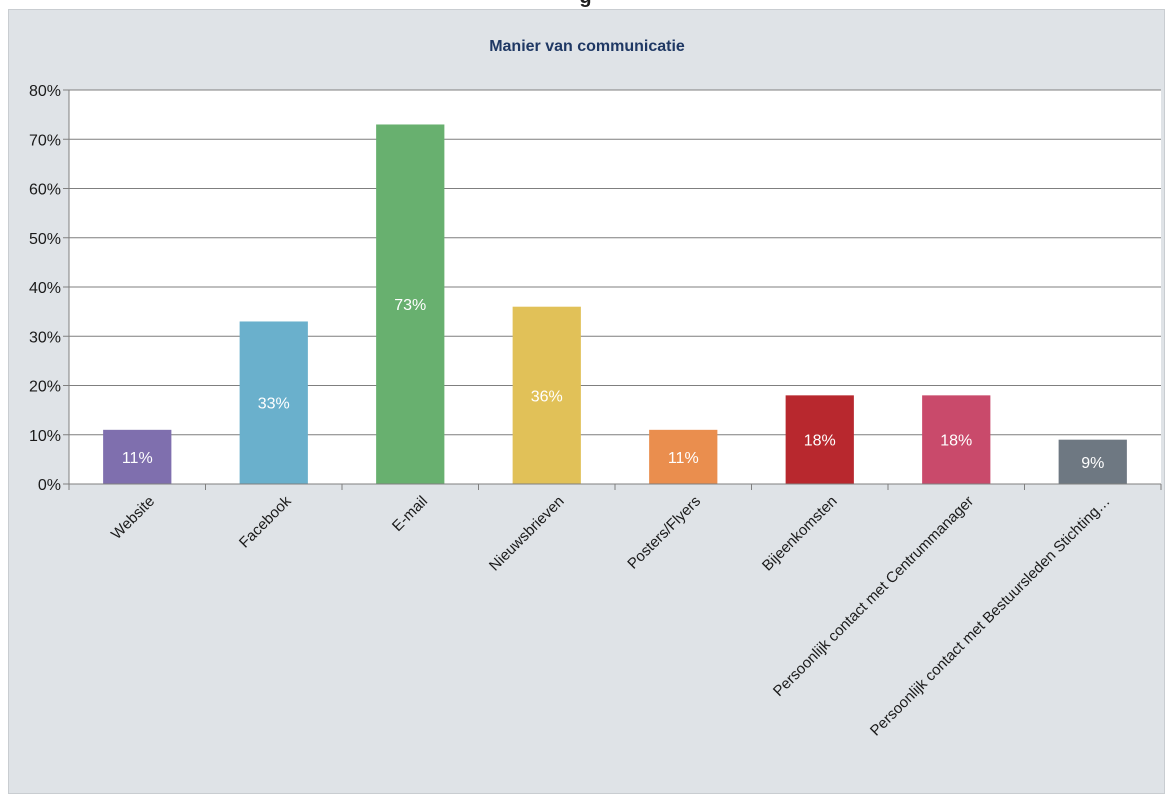 Image resolution: width=1171 pixels, height=798 pixels. Describe the element at coordinates (45, 91) in the screenshot. I see `y-tick-label: 80%` at that location.